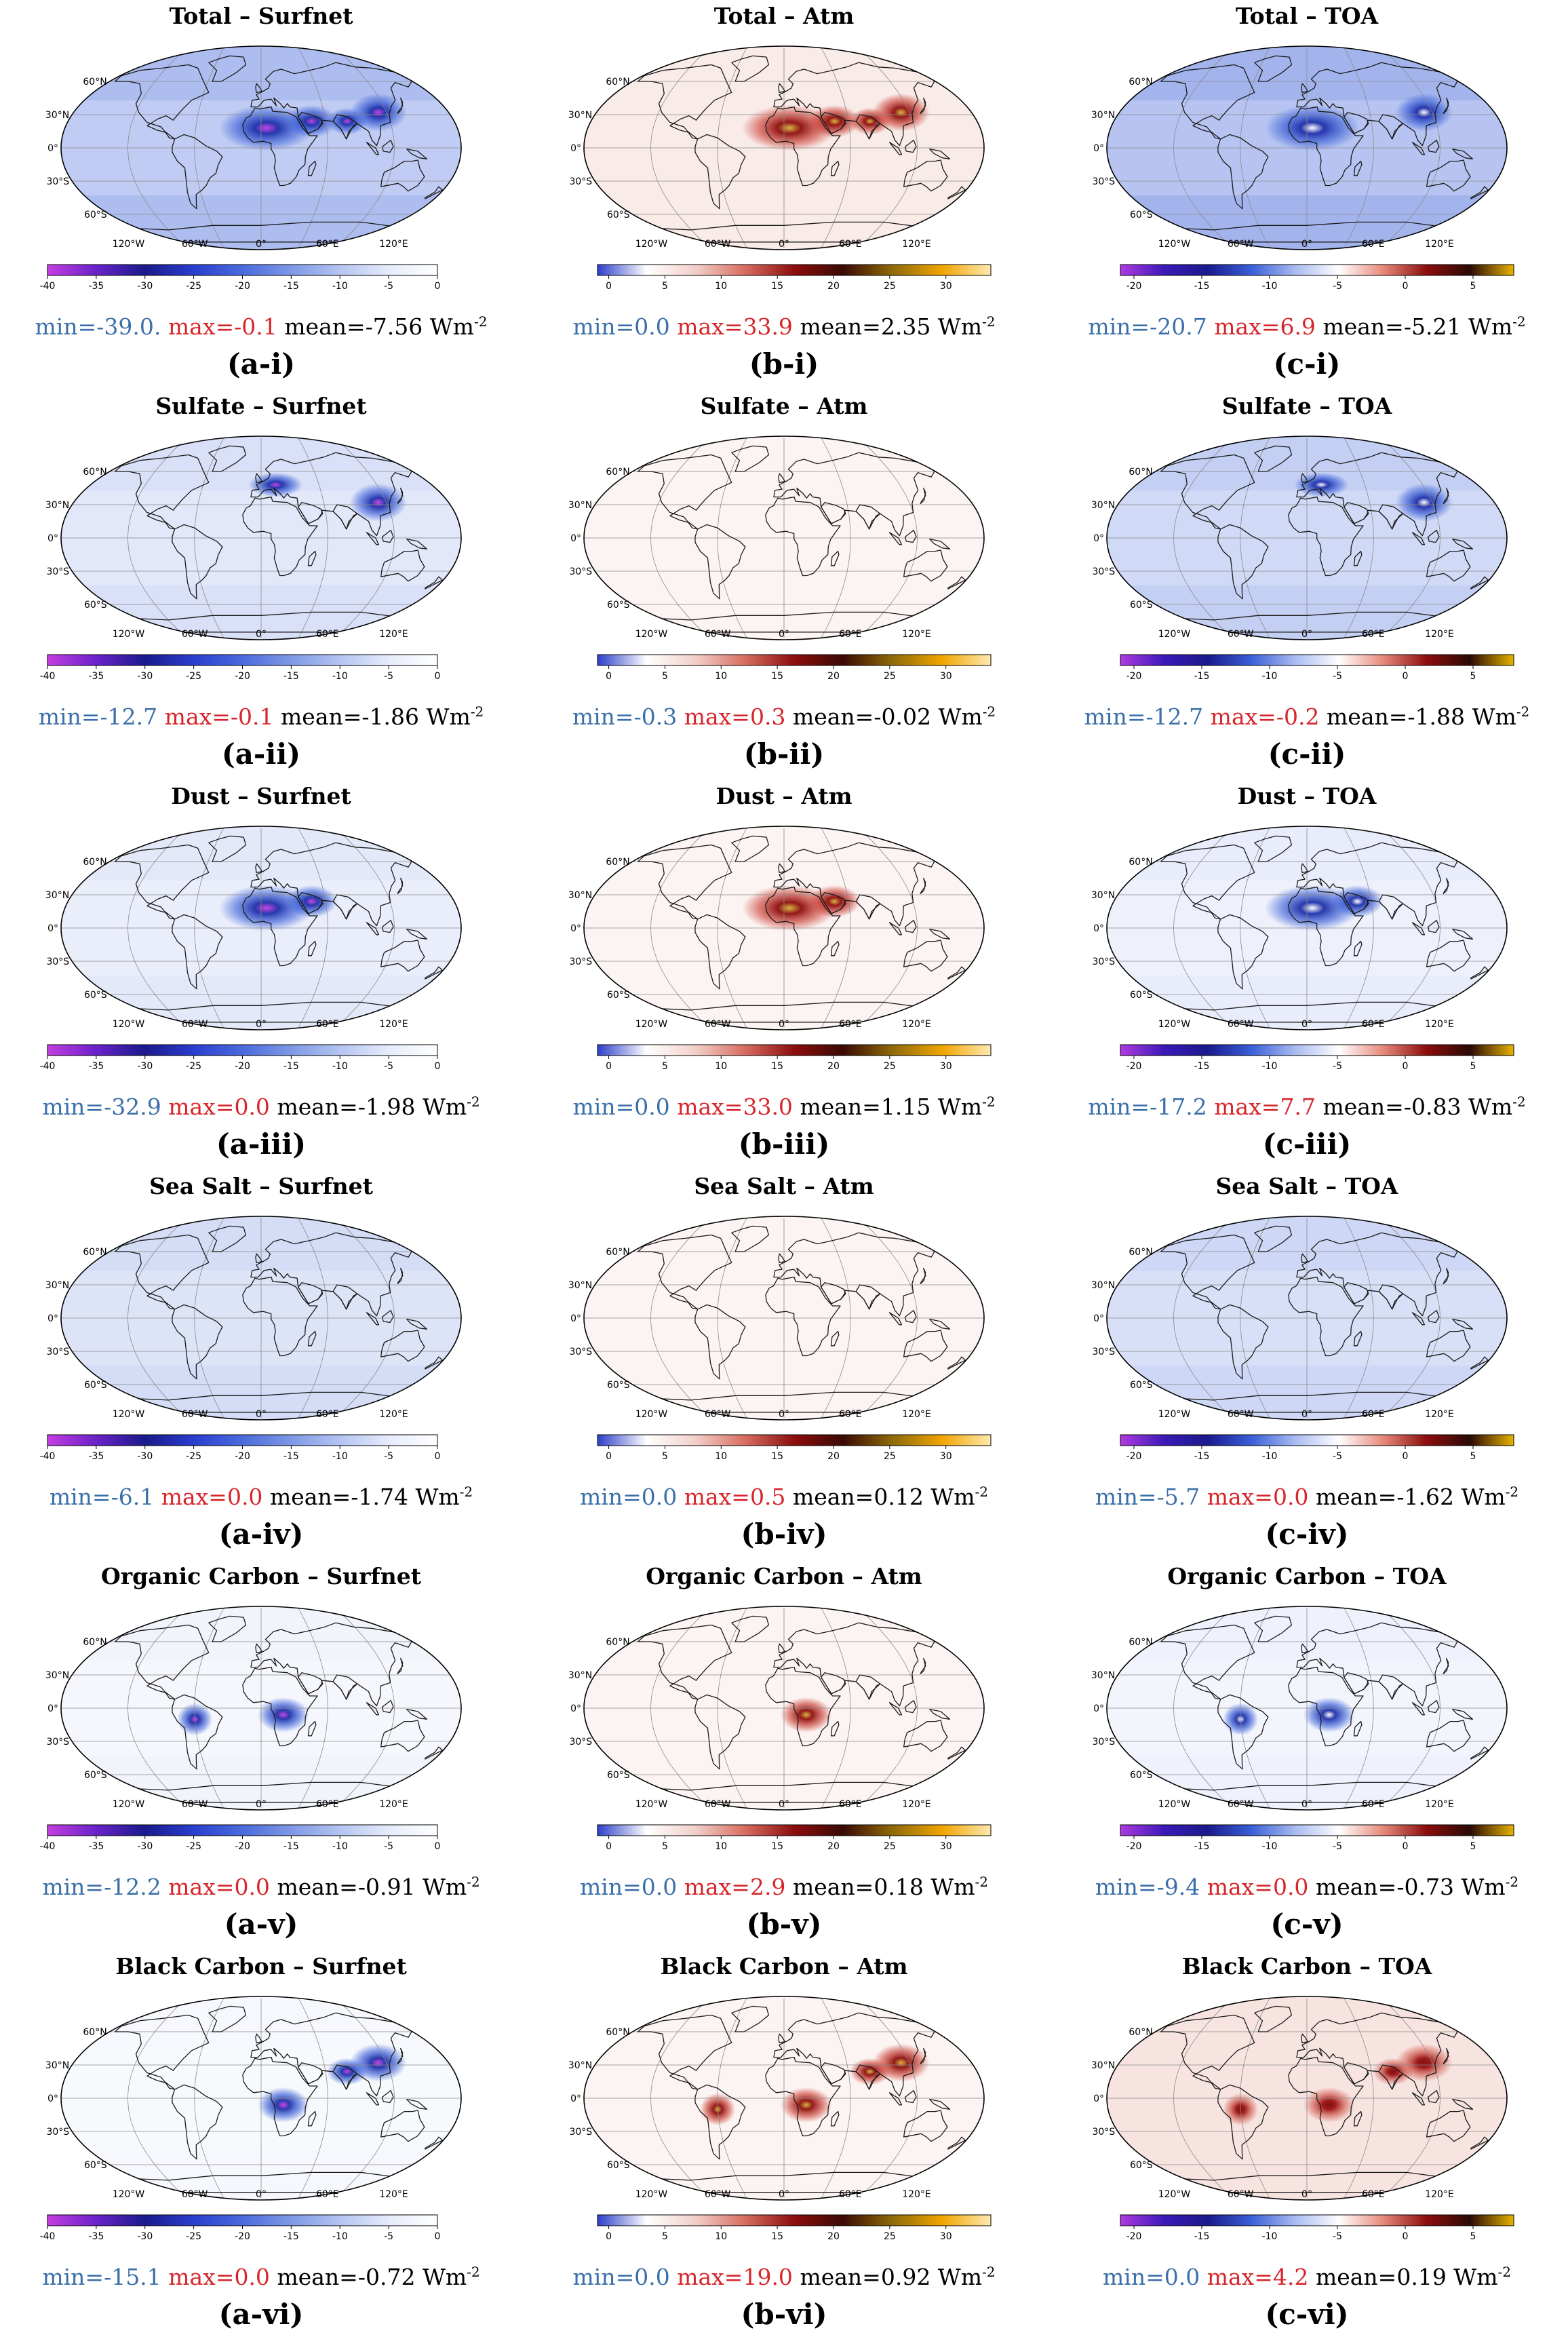 The height and width of the screenshot is (2337, 1568). What do you see at coordinates (1258, 2277) in the screenshot?
I see `stat-max: max=4.2` at bounding box center [1258, 2277].